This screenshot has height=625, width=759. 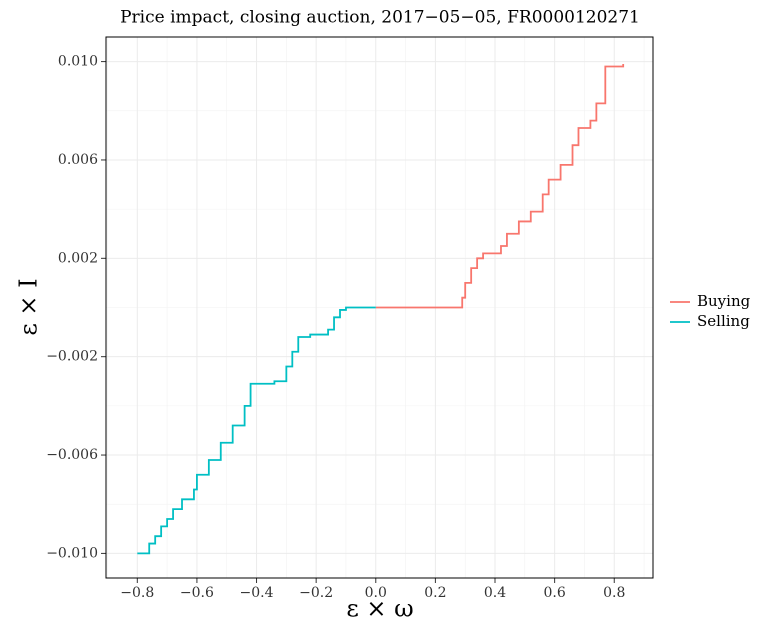 What do you see at coordinates (614, 593) in the screenshot?
I see `x-tick-label: 0.8` at bounding box center [614, 593].